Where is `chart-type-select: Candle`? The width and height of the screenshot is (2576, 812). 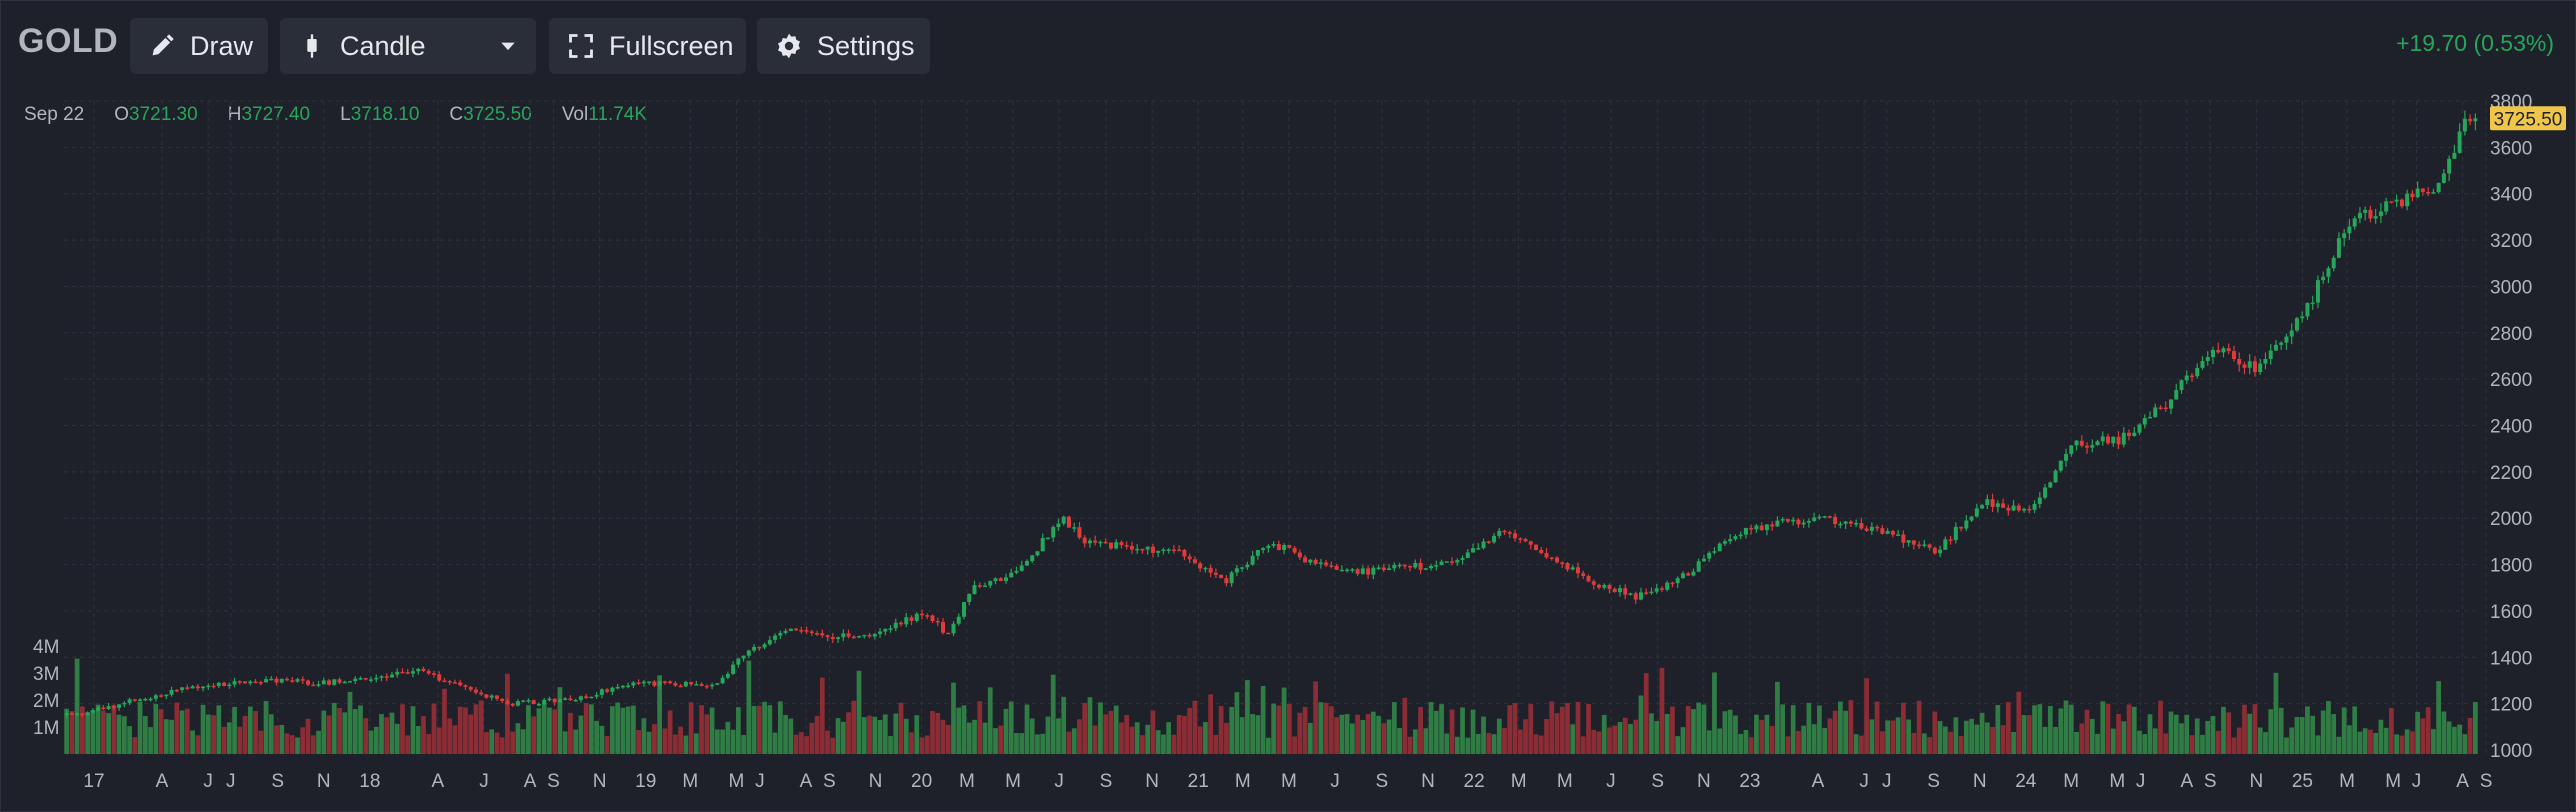
chart-type-select: Candle is located at coordinates (408, 46).